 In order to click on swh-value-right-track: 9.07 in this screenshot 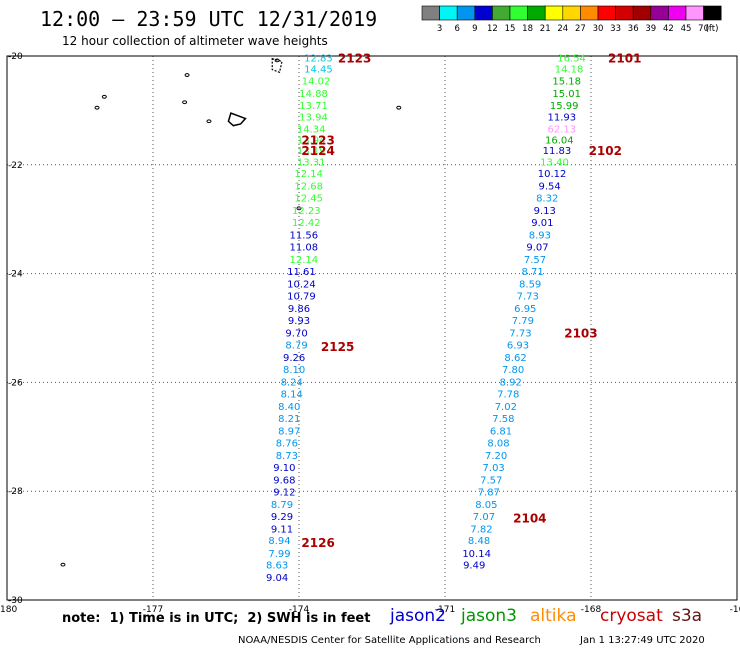, I will do `click(537, 247)`.